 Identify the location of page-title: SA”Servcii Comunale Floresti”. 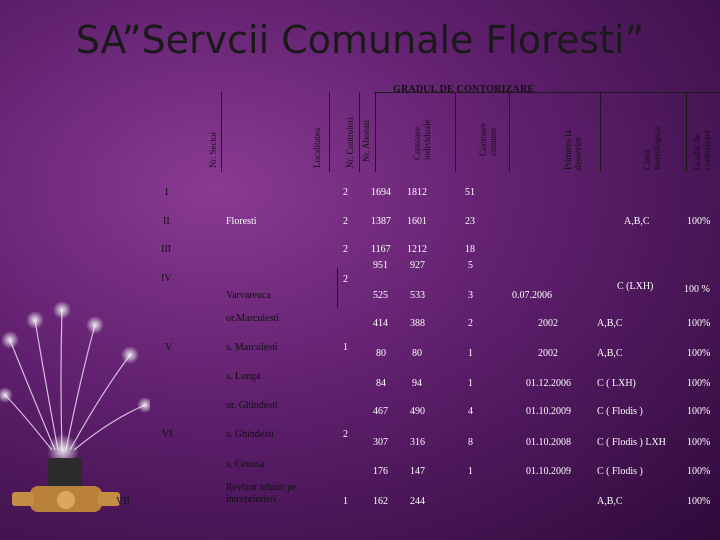
(360, 40).